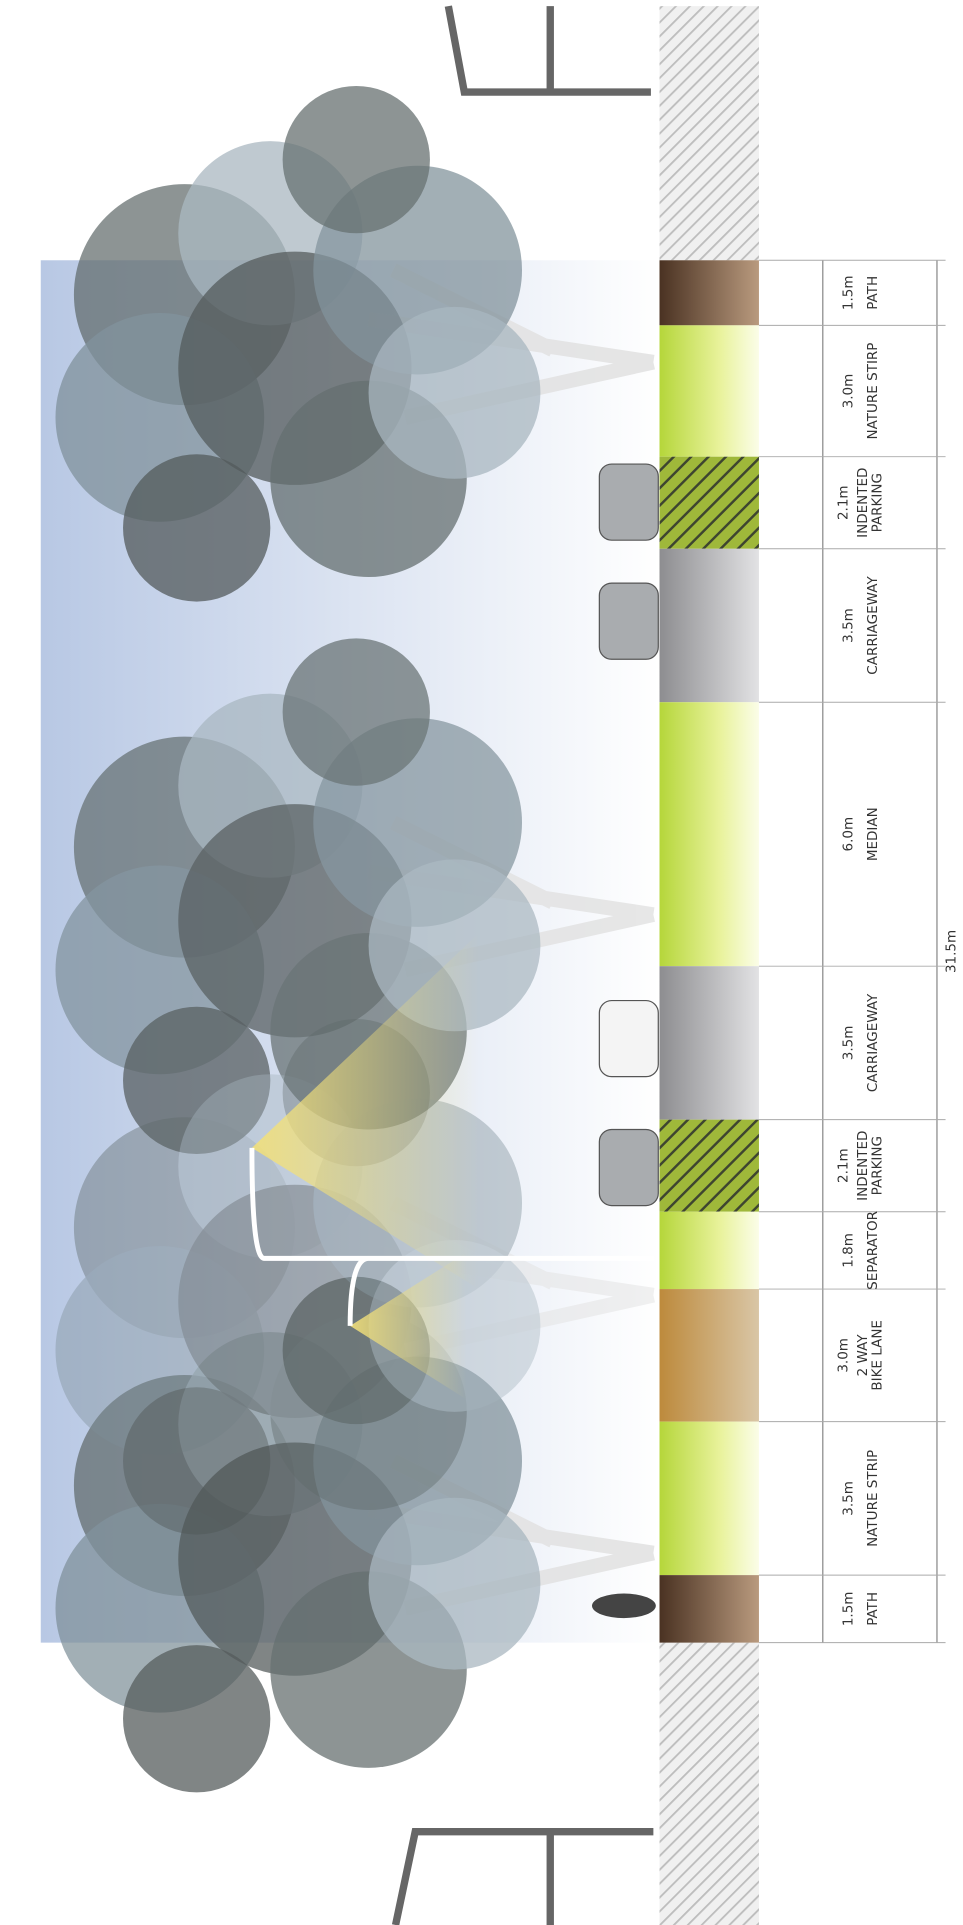 The image size is (963, 1925). Describe the element at coordinates (451, 1236) in the screenshot. I see `lamp-pole` at that location.